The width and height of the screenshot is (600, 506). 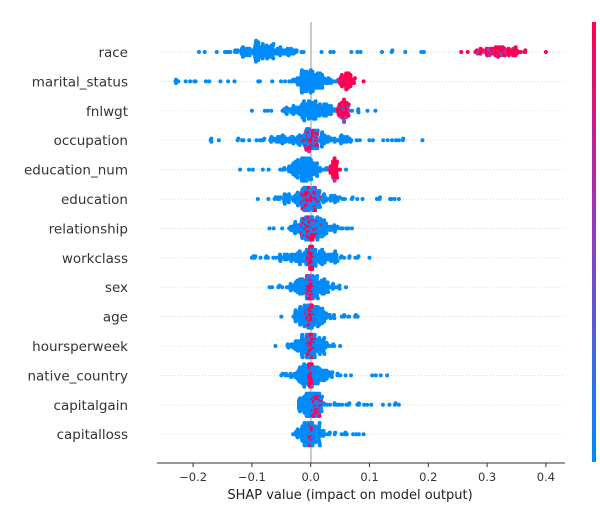 I want to click on feature-label-capitalloss: capitalloss, so click(x=92, y=435).